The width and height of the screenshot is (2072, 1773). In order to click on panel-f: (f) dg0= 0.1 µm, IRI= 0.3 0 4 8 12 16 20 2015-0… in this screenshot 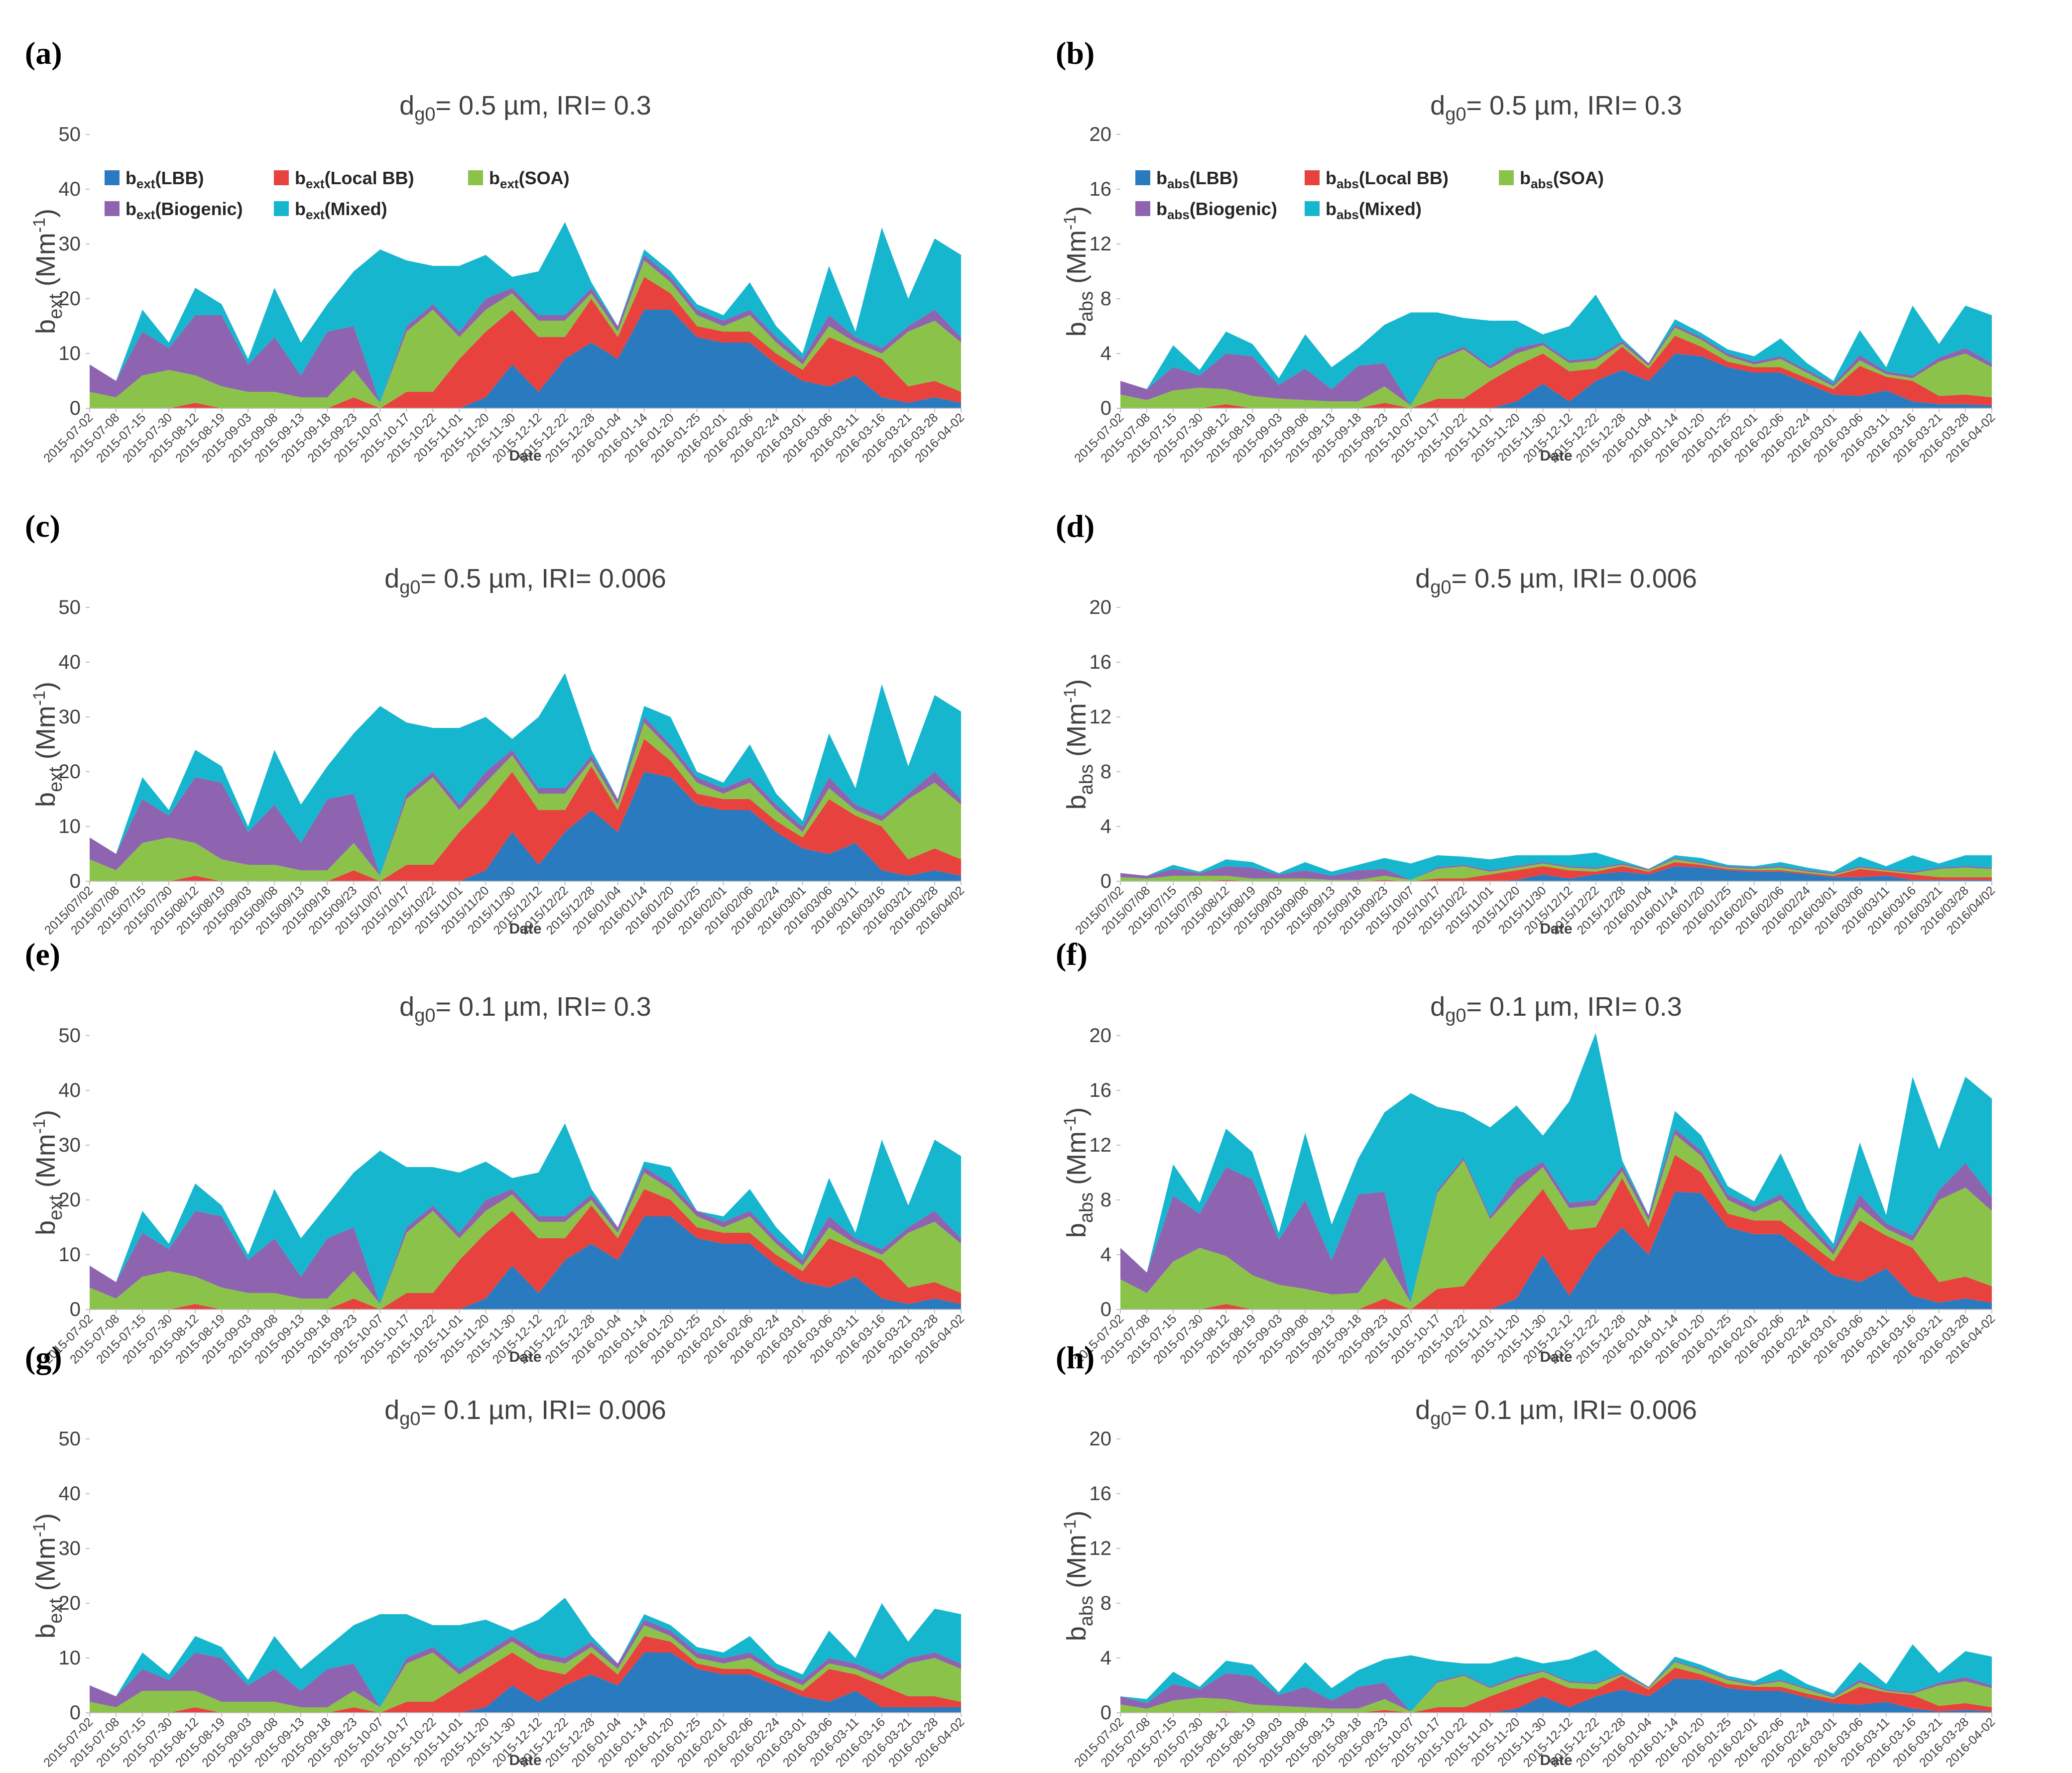, I will do `click(1554, 1153)`.